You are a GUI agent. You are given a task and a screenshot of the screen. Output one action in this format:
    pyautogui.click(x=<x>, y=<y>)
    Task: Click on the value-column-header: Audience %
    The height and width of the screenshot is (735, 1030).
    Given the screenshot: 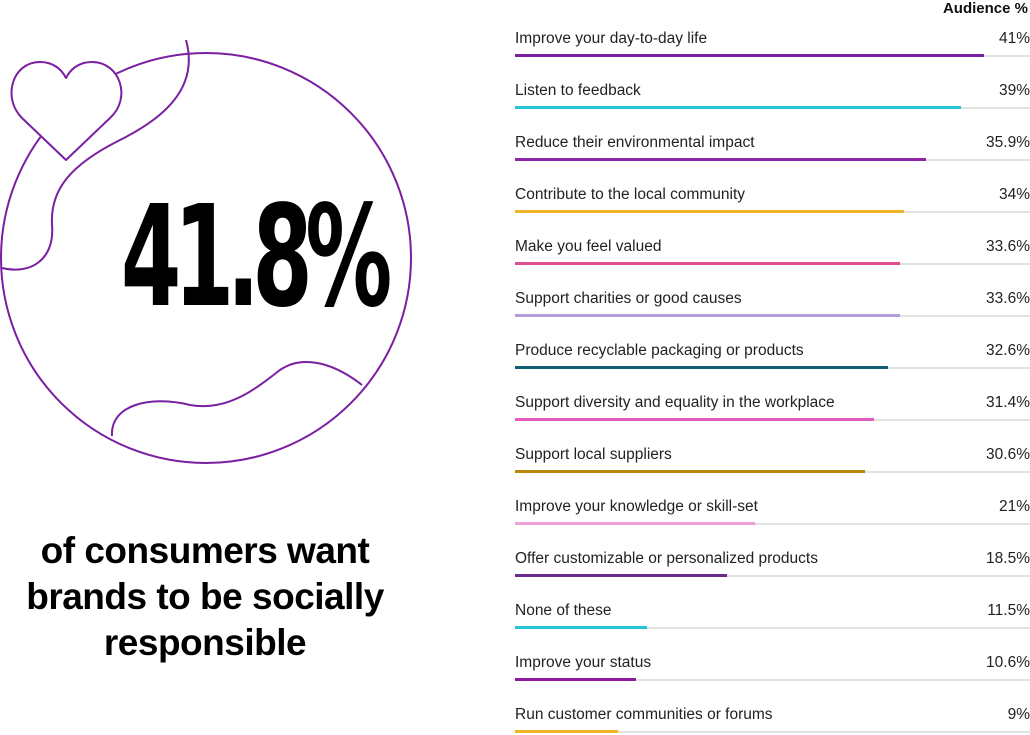 What is the action you would take?
    pyautogui.click(x=985, y=8)
    